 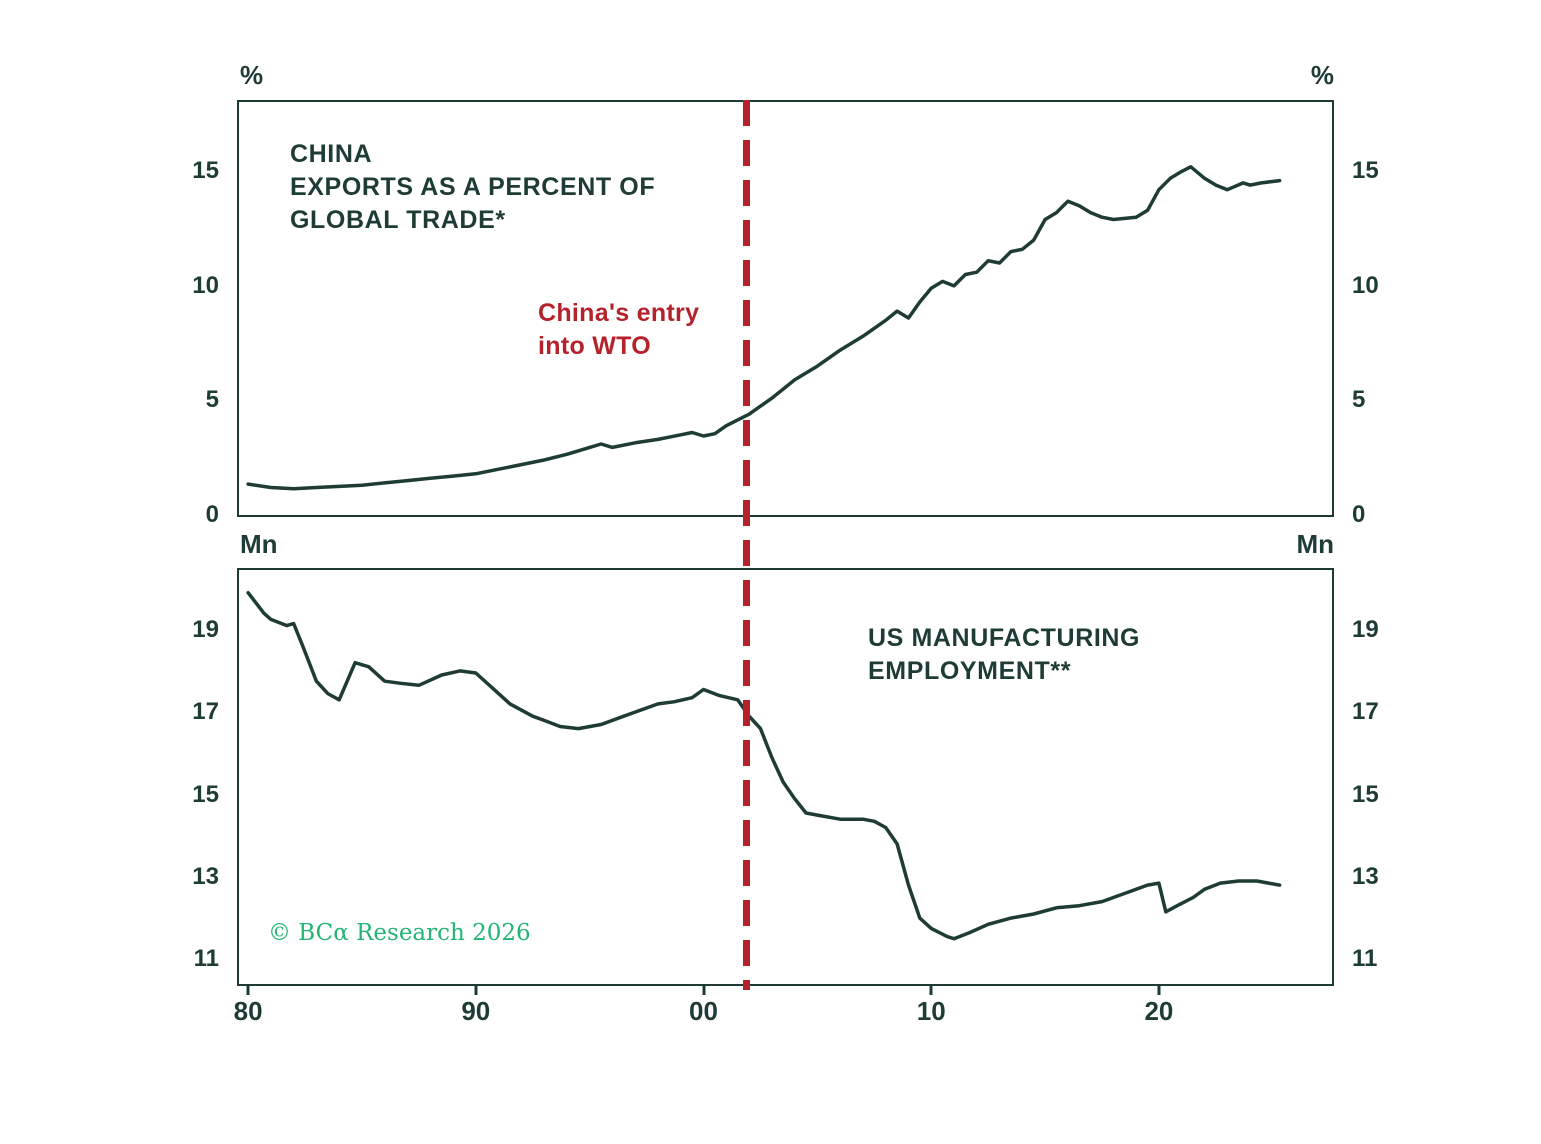 What do you see at coordinates (205, 876) in the screenshot?
I see `y-axis-tick-label-left: 13` at bounding box center [205, 876].